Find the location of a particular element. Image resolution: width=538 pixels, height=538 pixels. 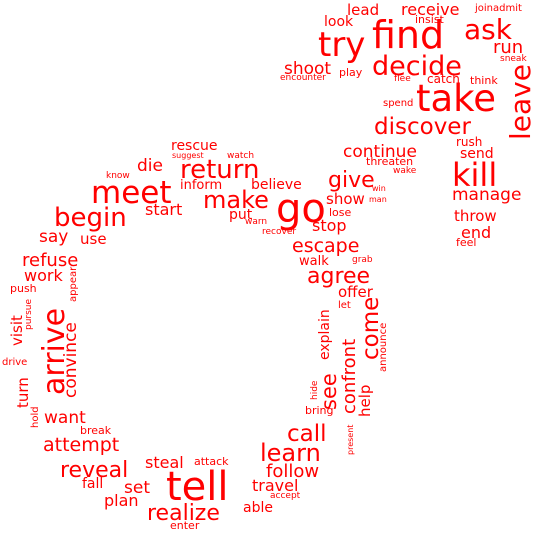

word-feel: feel is located at coordinates (466, 242).